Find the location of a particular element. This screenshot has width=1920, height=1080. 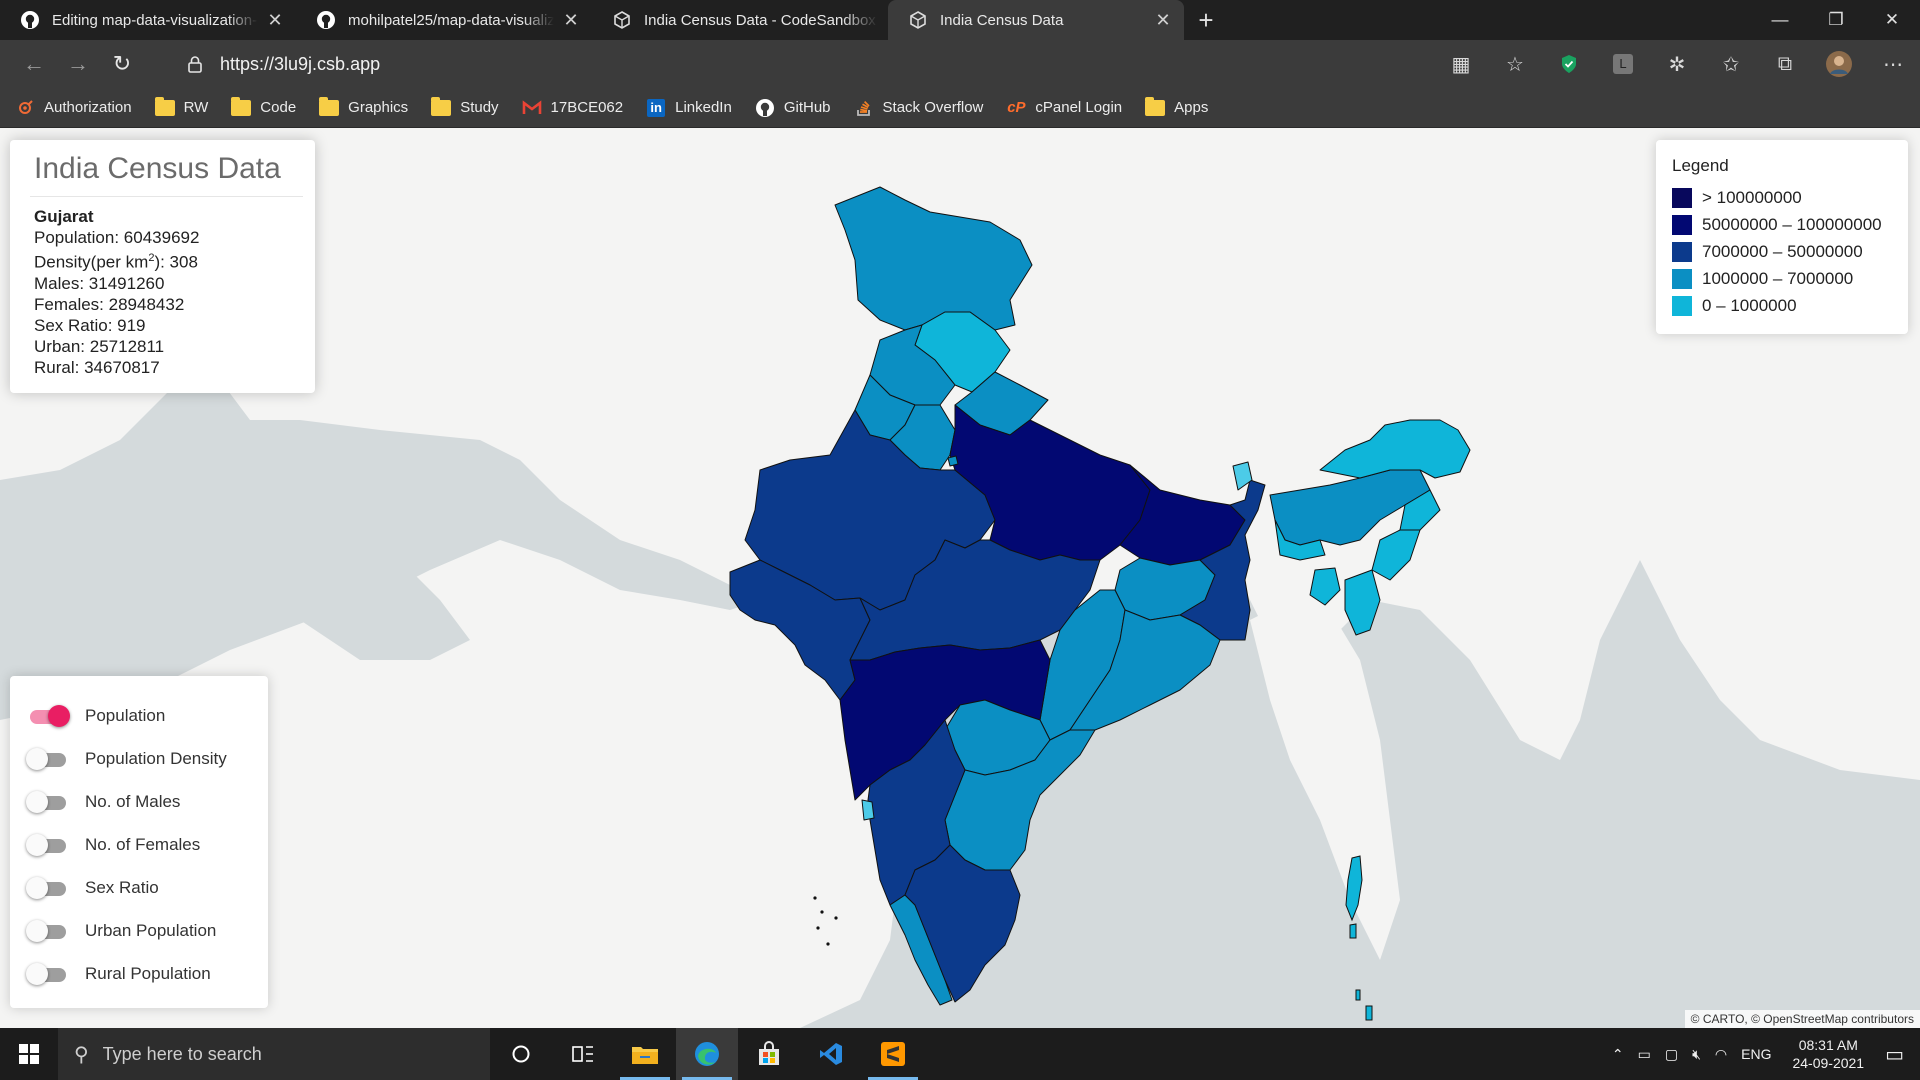

show-hidden-icons-icon: ⌃ is located at coordinates (1617, 1053).